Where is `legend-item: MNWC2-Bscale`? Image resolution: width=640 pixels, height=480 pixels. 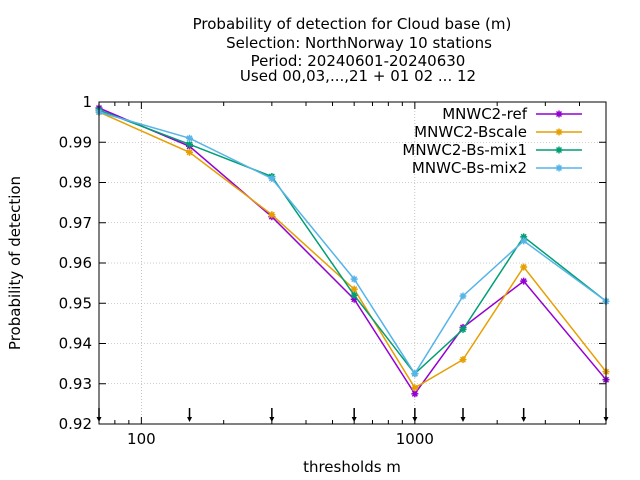 legend-item: MNWC2-Bscale is located at coordinates (498, 132).